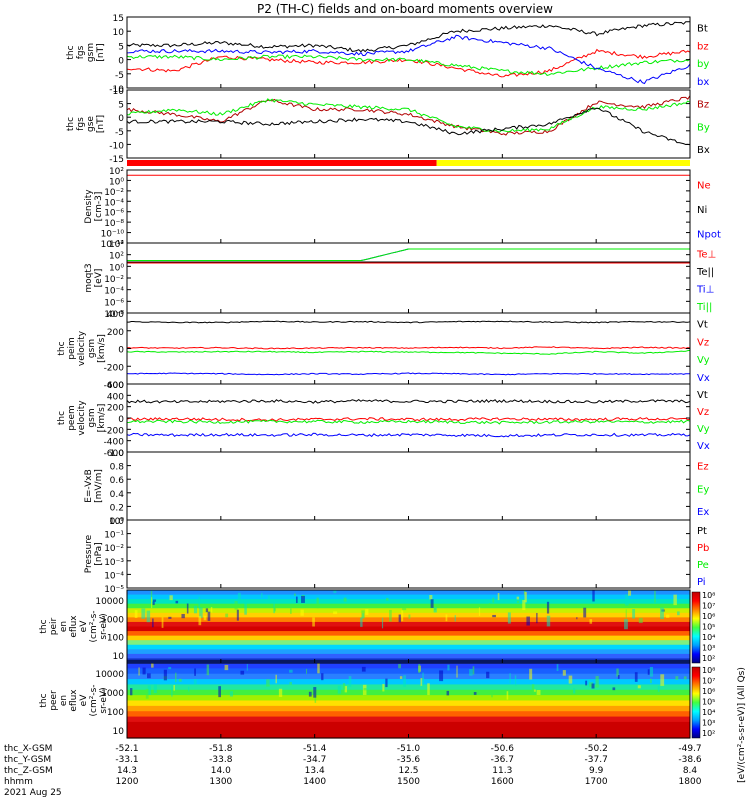 The width and height of the screenshot is (750, 804). What do you see at coordinates (64, 700) in the screenshot?
I see `y-axis-label-line: en` at bounding box center [64, 700].